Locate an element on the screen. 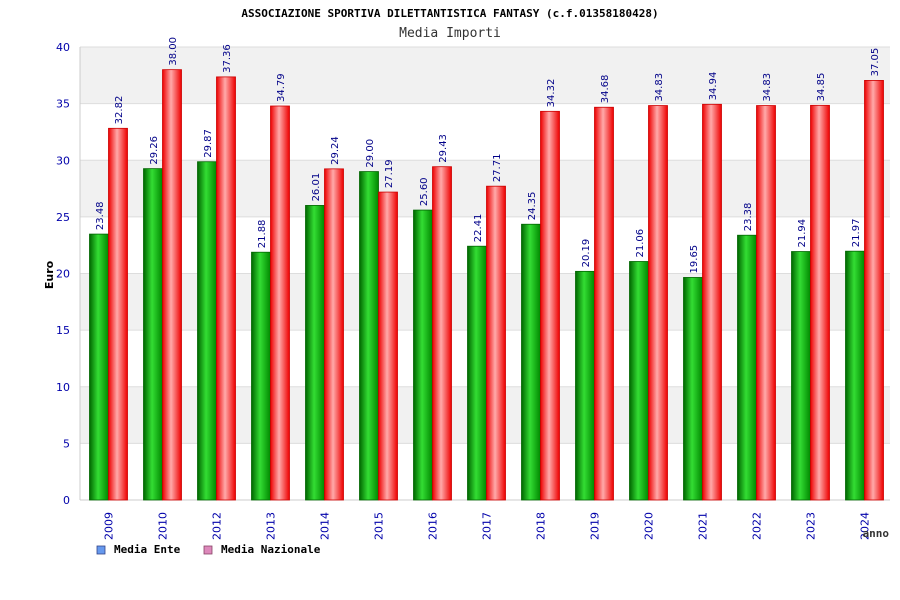 This screenshot has height=600, width=900. data-label: 34.94 is located at coordinates (713, 86).